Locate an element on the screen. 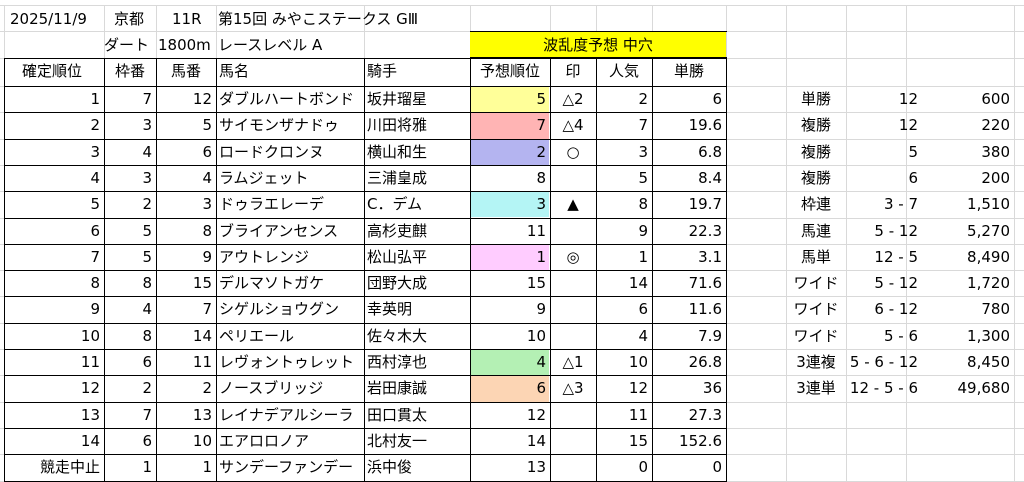  cell-prediction: 3 is located at coordinates (541, 204).